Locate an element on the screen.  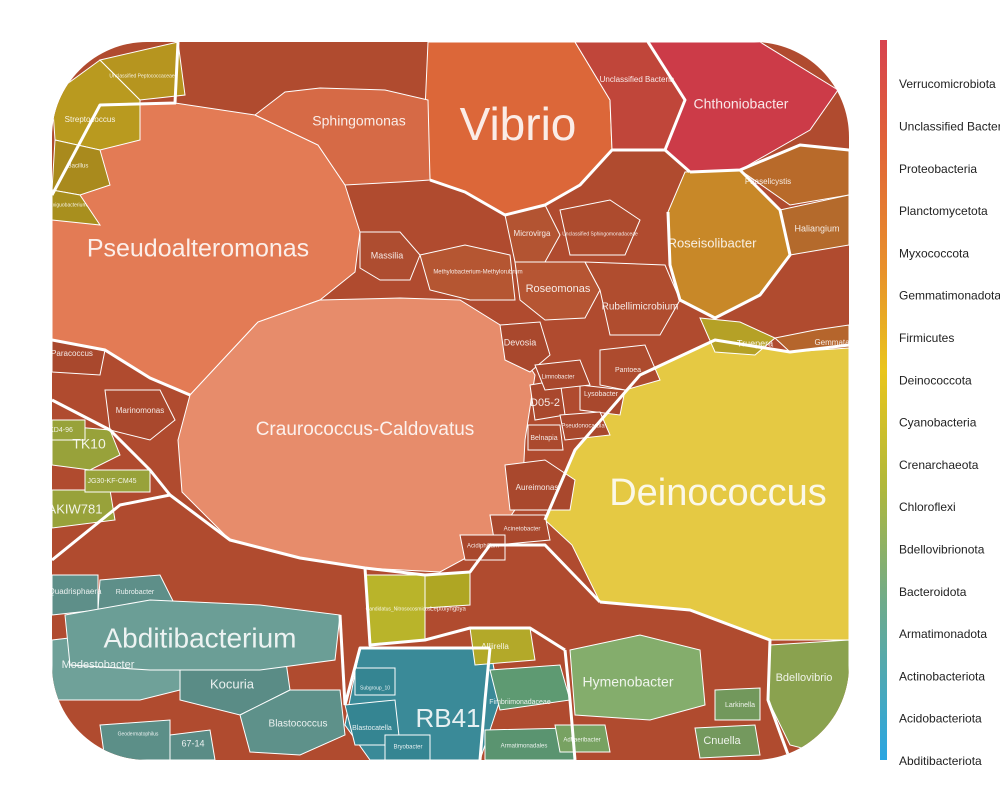
cell-cnuella is located at coordinates (727, 741).